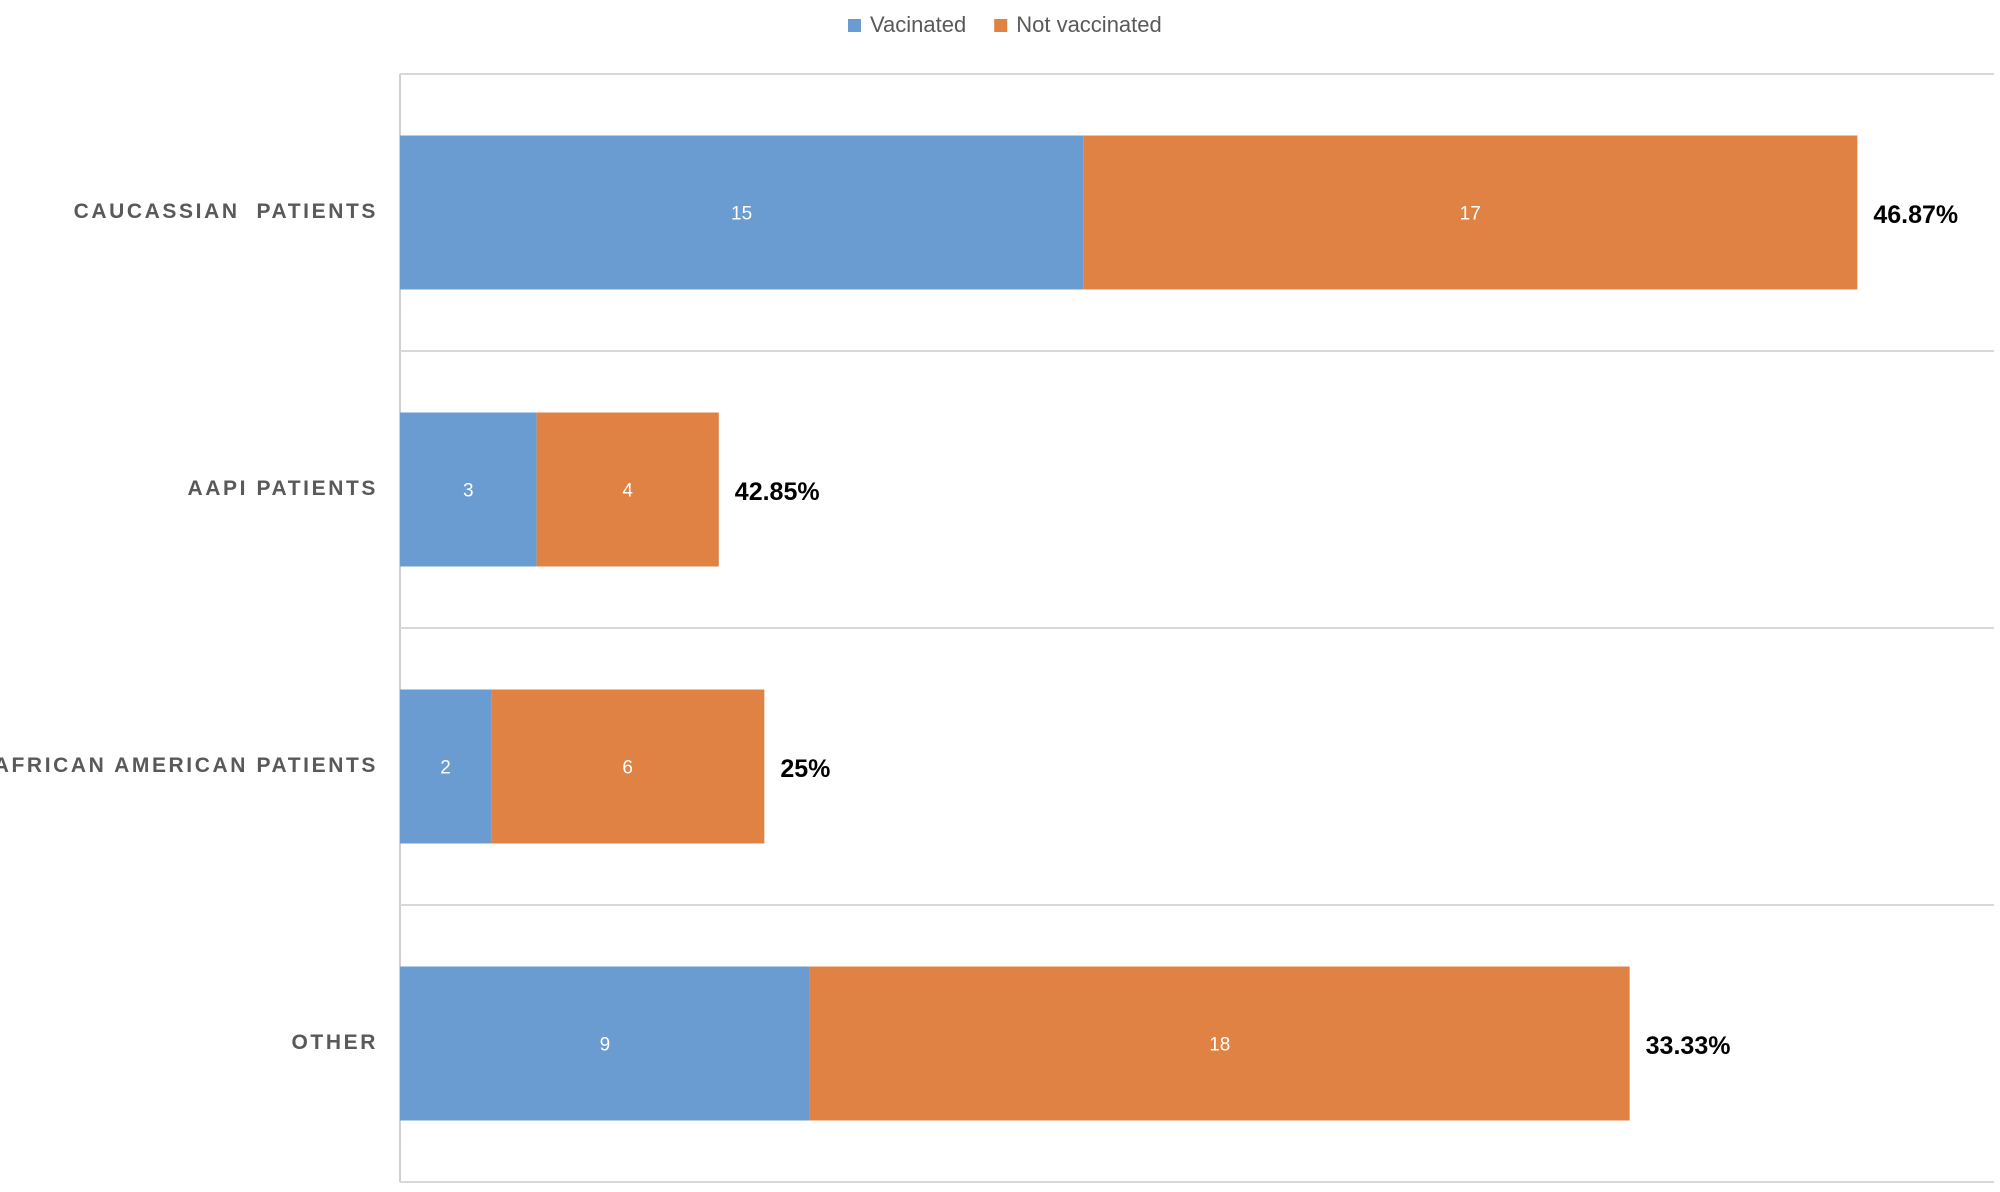  I want to click on segment-label: 9, so click(605, 1045).